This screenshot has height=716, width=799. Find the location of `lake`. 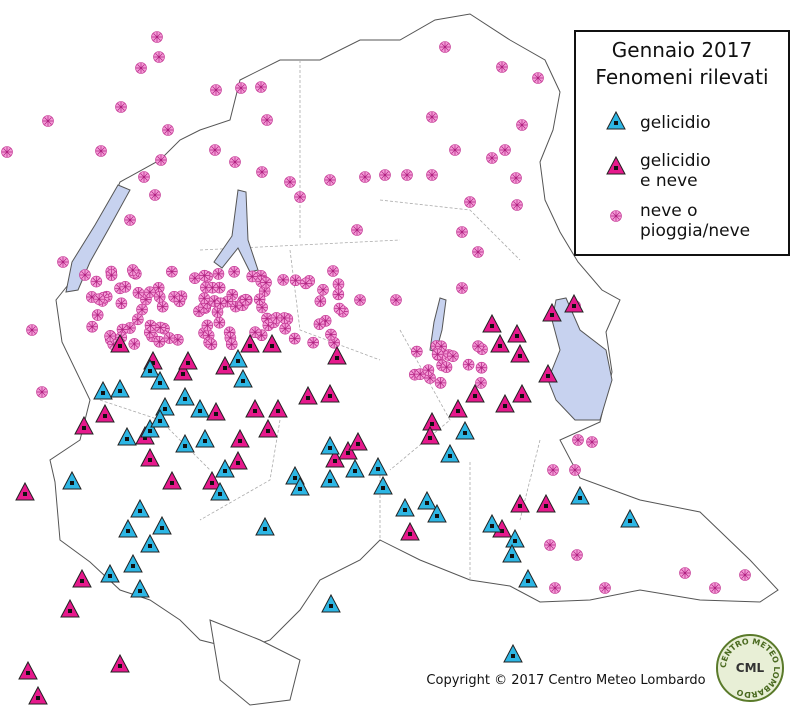

lake is located at coordinates (98, 238).